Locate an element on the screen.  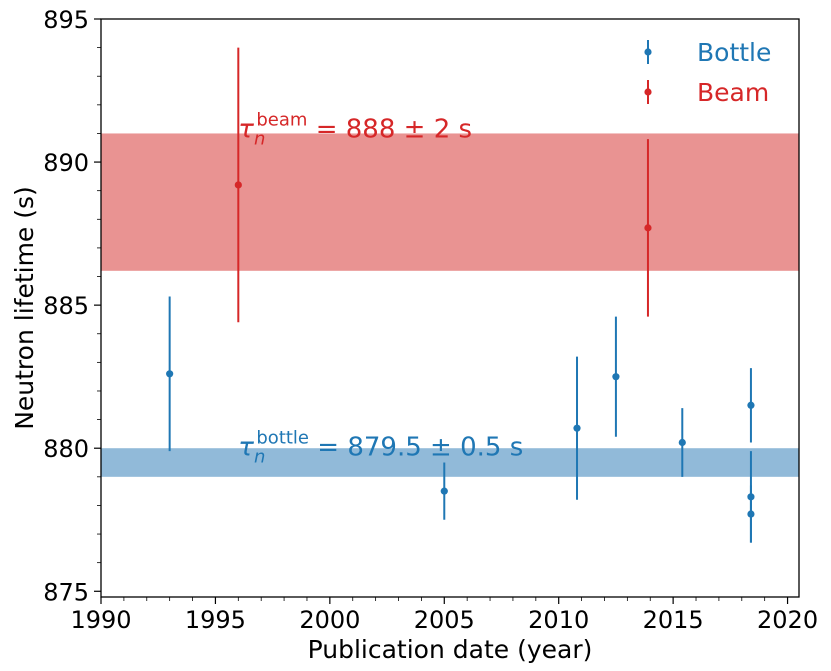
bottle-lifetime-annotation: τnbottle = 879.5 ± 0.5 s is located at coordinates (380, 447).